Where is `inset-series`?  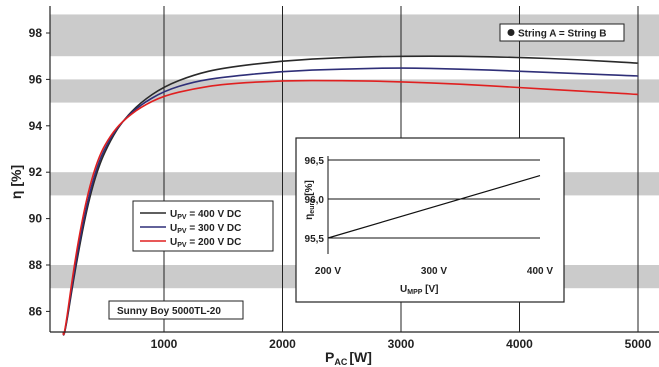 inset-series is located at coordinates (434, 207).